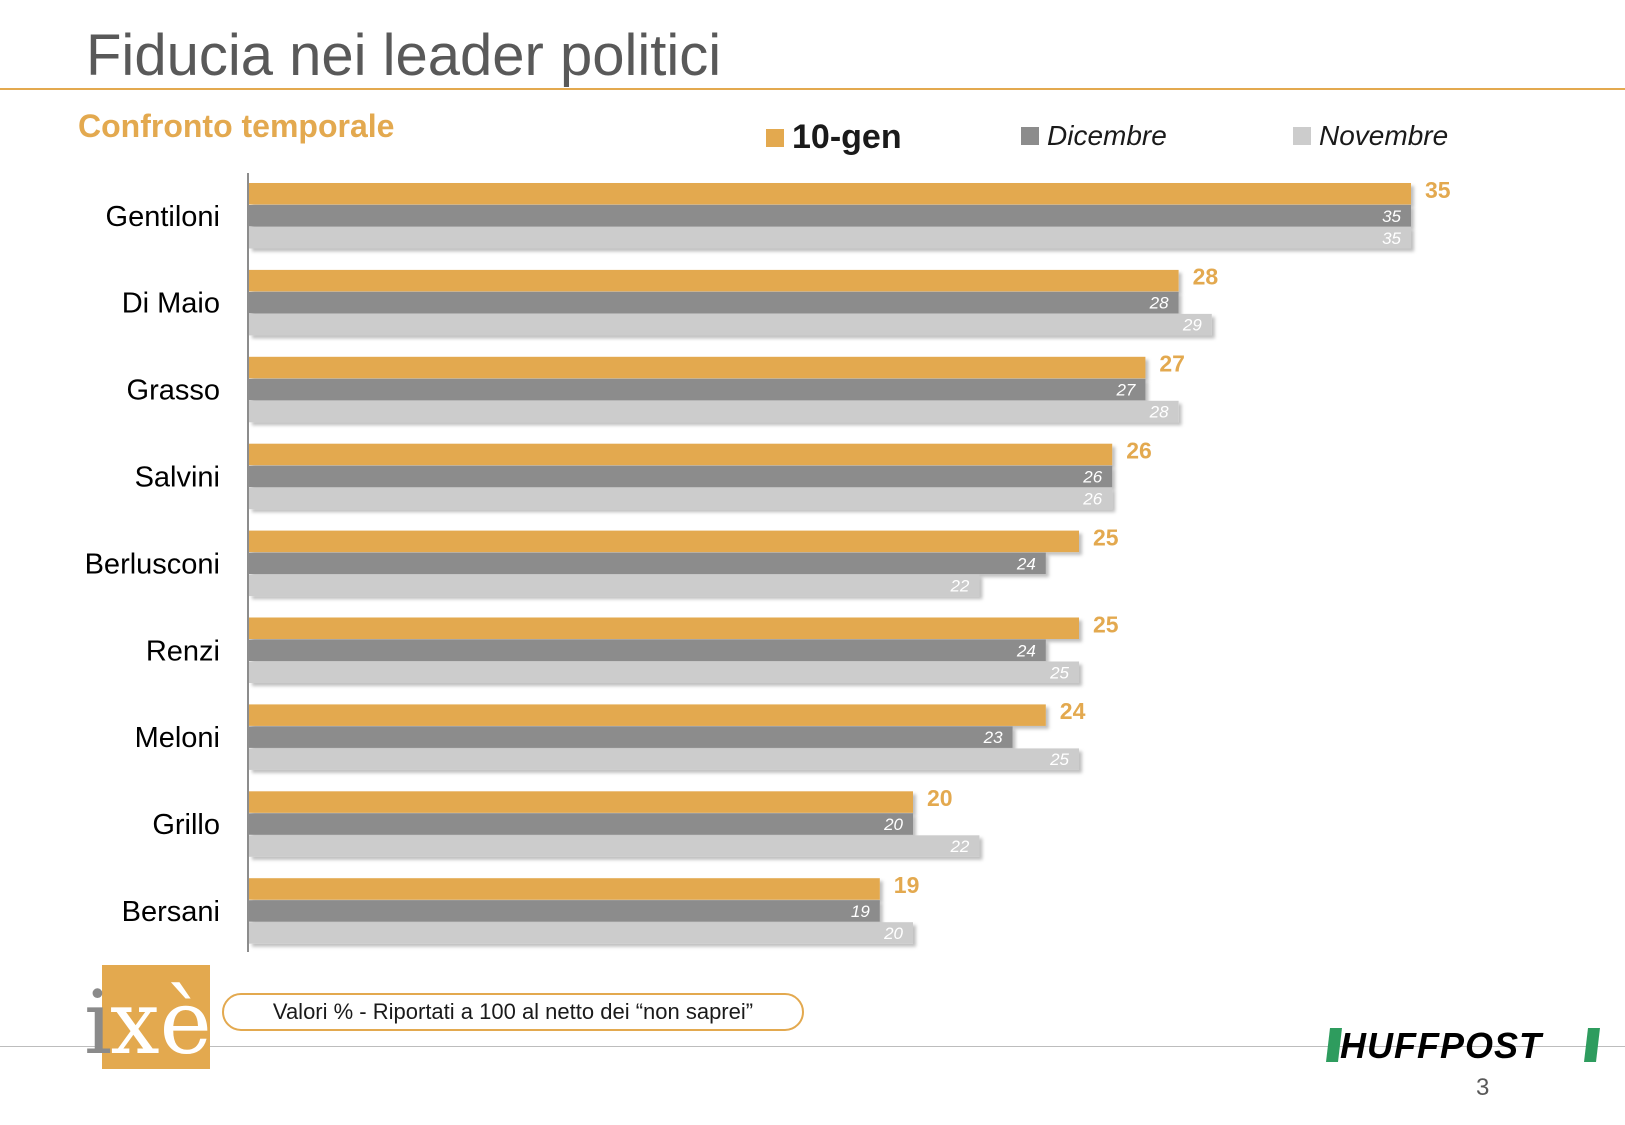  Describe the element at coordinates (152, 564) in the screenshot. I see `category-label: Berlusconi` at that location.